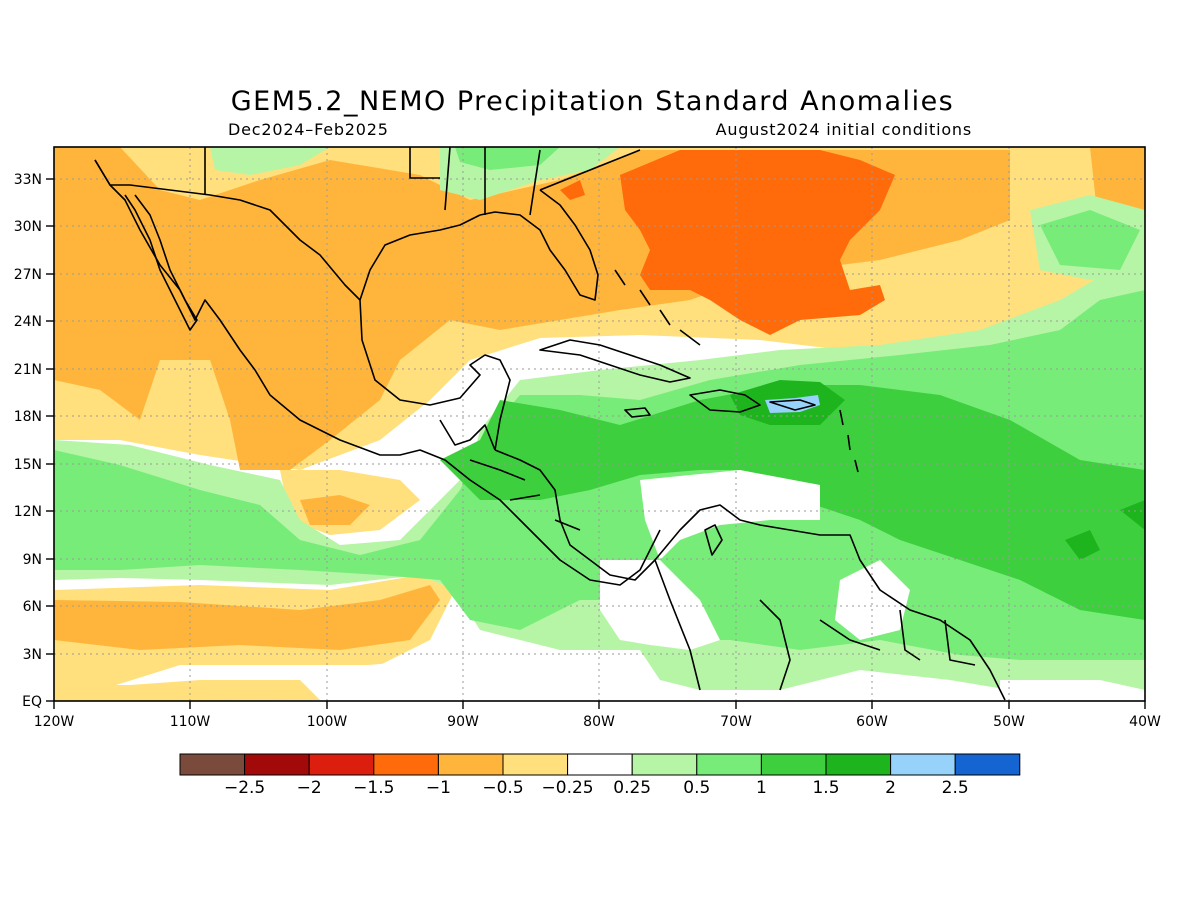  What do you see at coordinates (32, 560) in the screenshot?
I see `lat-label: 9N` at bounding box center [32, 560].